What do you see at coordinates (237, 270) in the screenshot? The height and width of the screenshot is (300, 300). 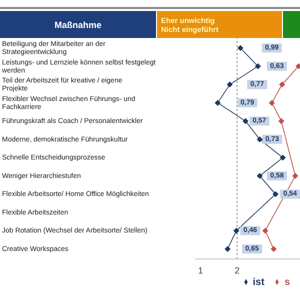 I see `x-tick-label: 2` at bounding box center [237, 270].